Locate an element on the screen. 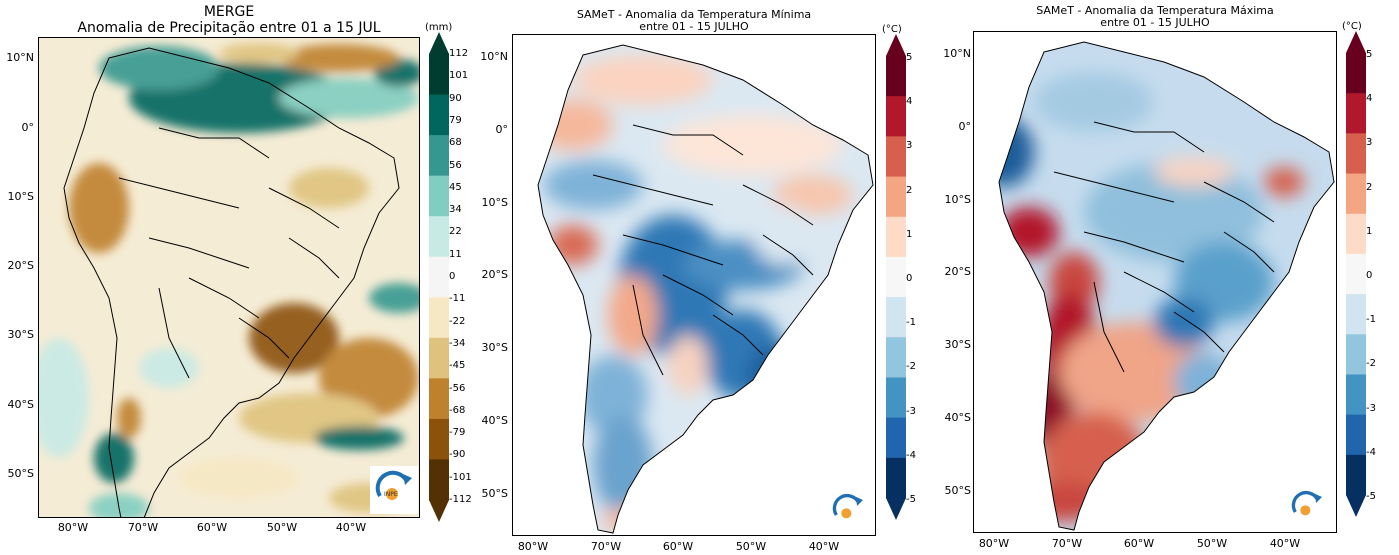 This screenshot has width=1399, height=555. tmax-lat-20s: 20°S is located at coordinates (957, 271).